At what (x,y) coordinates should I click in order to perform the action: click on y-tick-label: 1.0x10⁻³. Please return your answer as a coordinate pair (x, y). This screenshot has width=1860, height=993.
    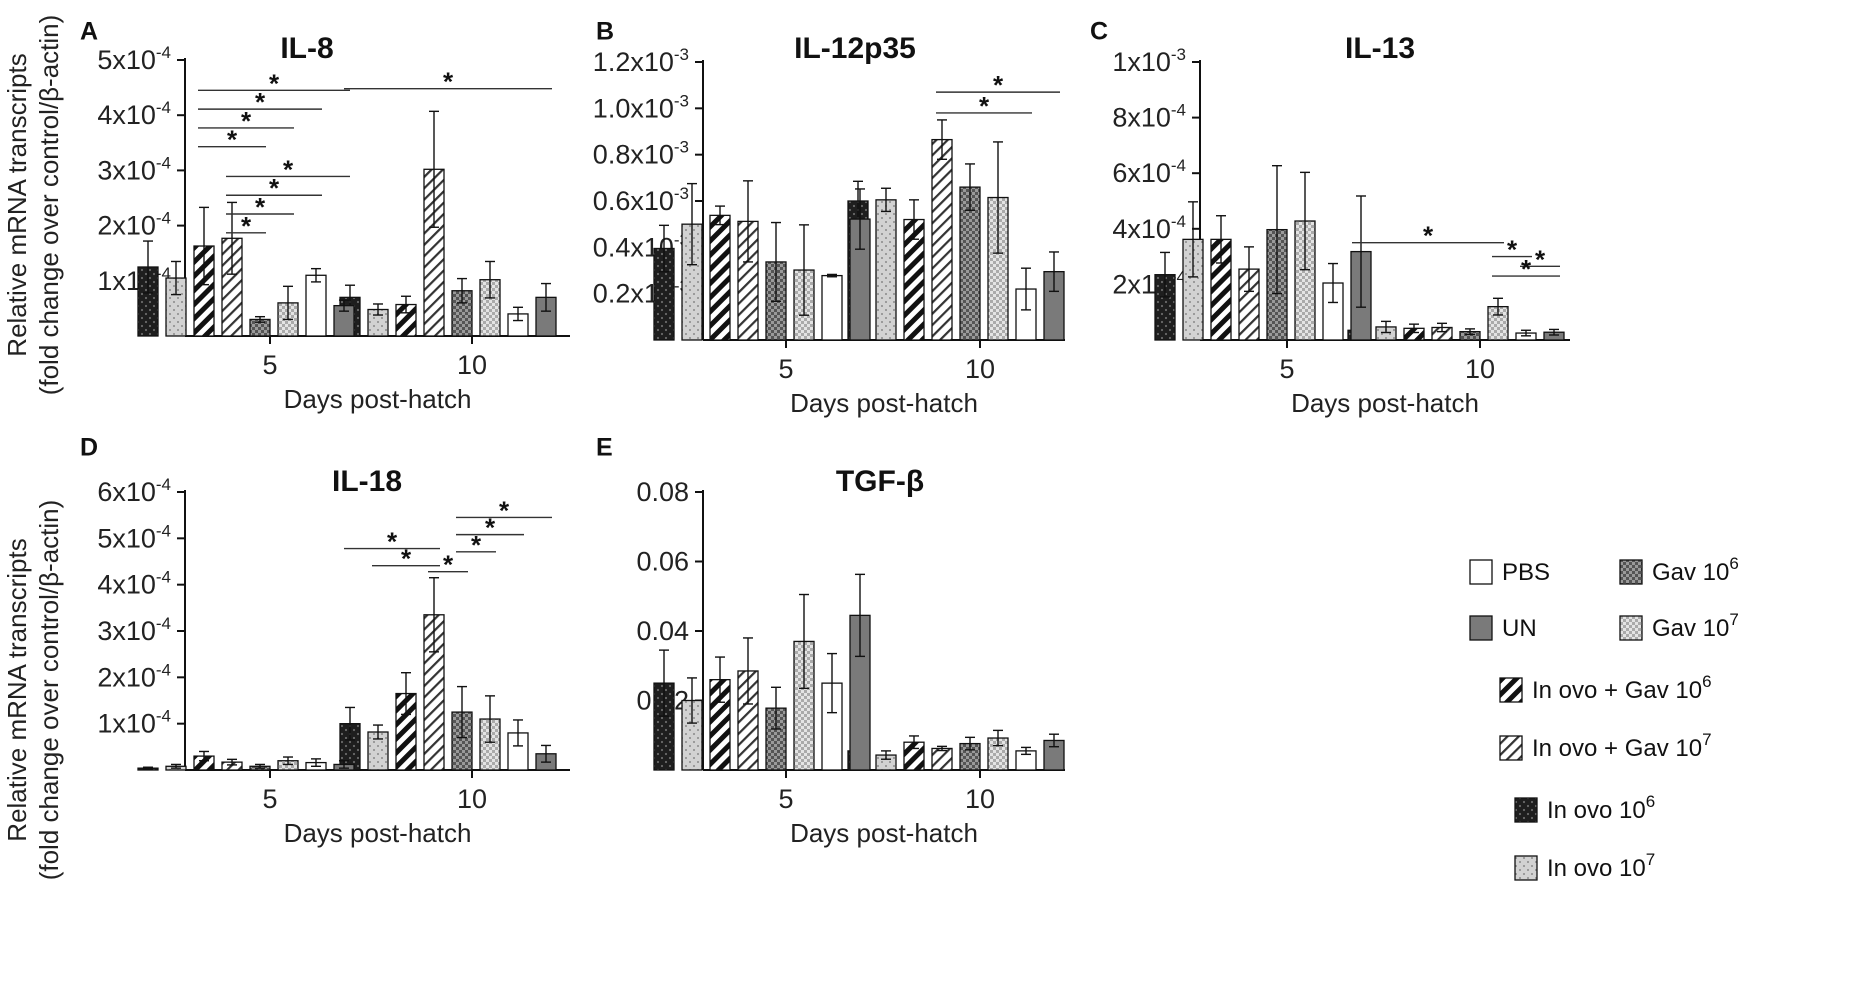
    Looking at the image, I should click on (641, 107).